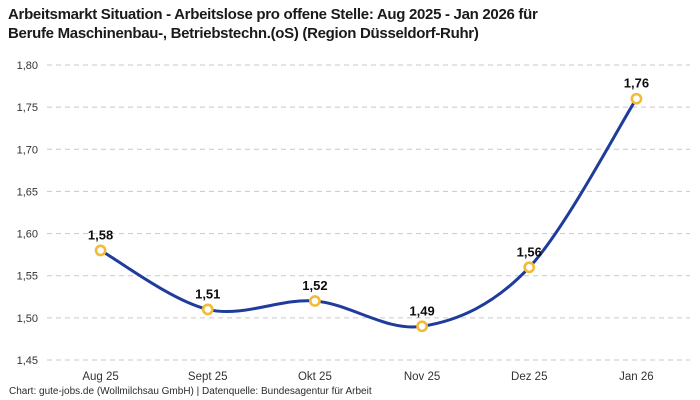 This screenshot has width=700, height=400. Describe the element at coordinates (422, 377) in the screenshot. I see `x-axis-tick-label: Nov 25` at that location.